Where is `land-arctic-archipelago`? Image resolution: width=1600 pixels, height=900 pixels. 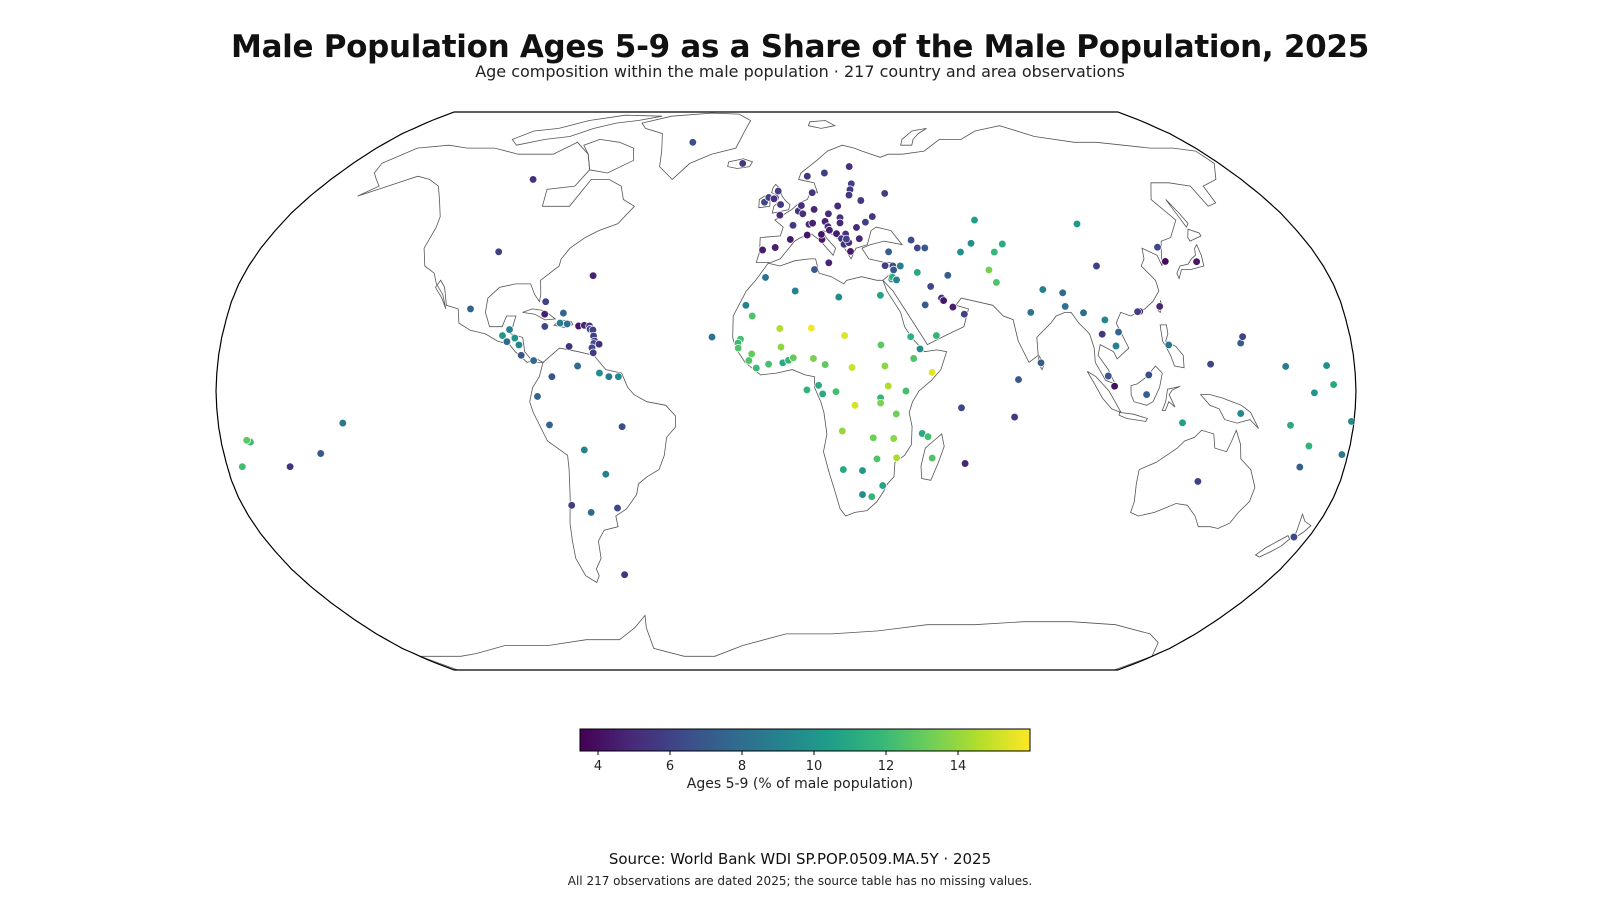
land-arctic-archipelago is located at coordinates (587, 130).